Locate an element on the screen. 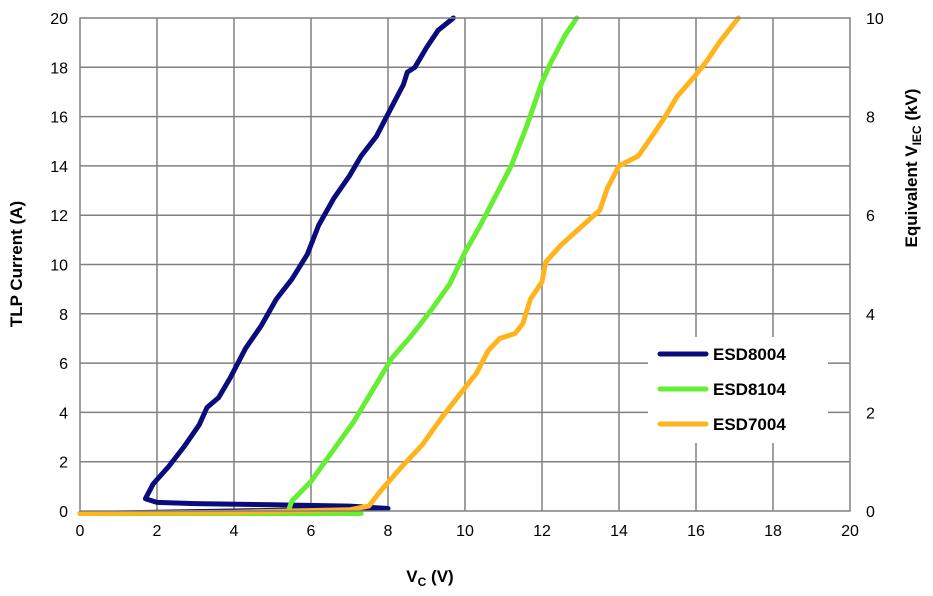 Image resolution: width=933 pixels, height=596 pixels. y2-axis-title: Equivalent VIEC (kV) is located at coordinates (913, 168).